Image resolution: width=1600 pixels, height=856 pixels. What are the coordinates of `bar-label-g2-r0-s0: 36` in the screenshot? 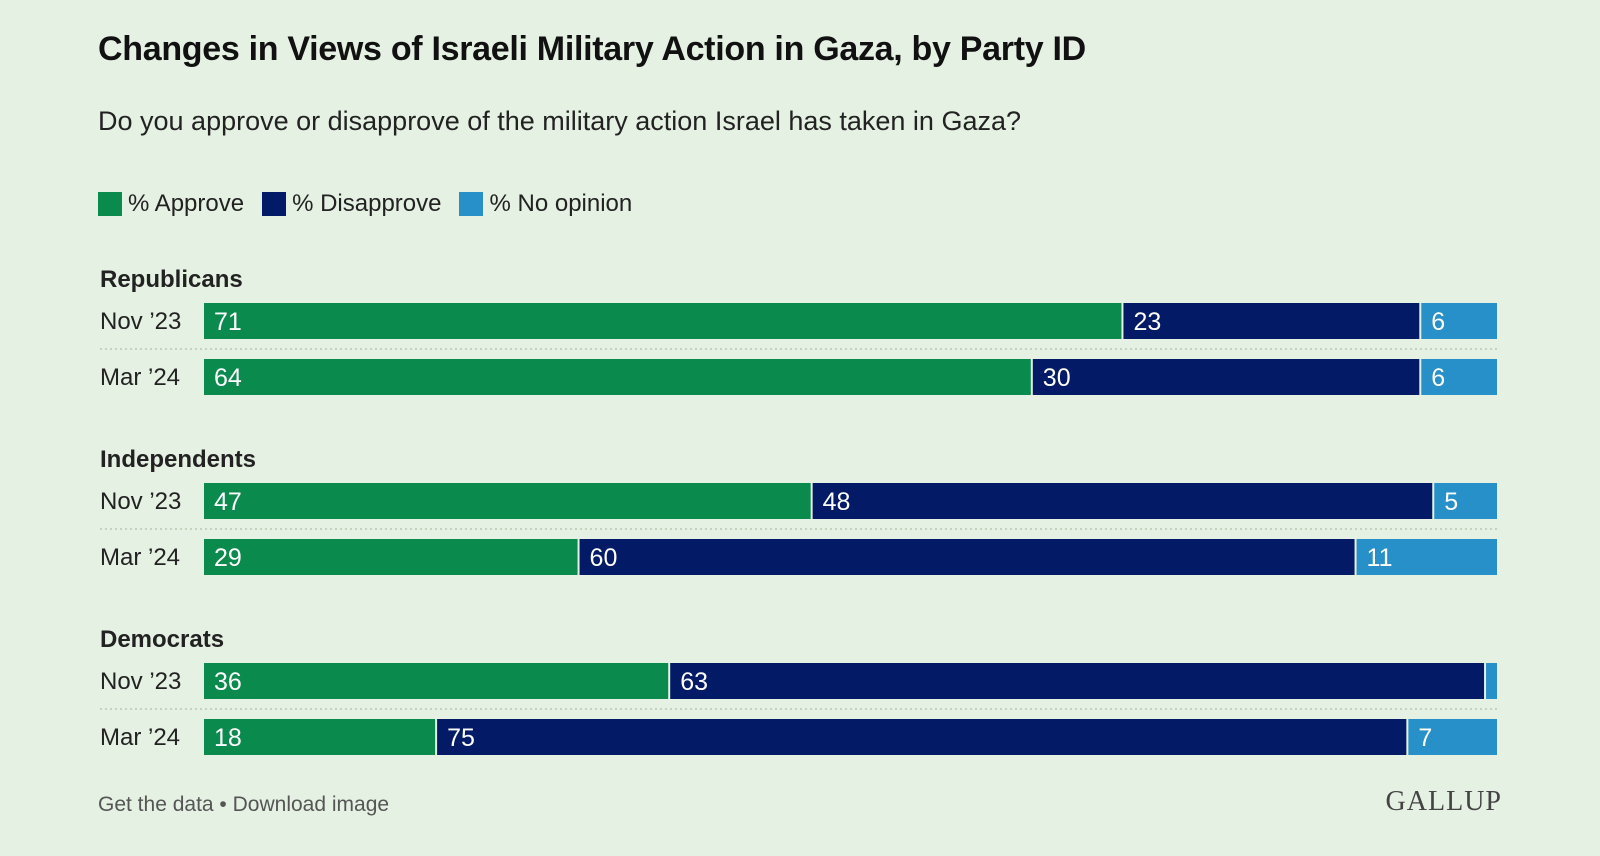 It's located at (228, 682).